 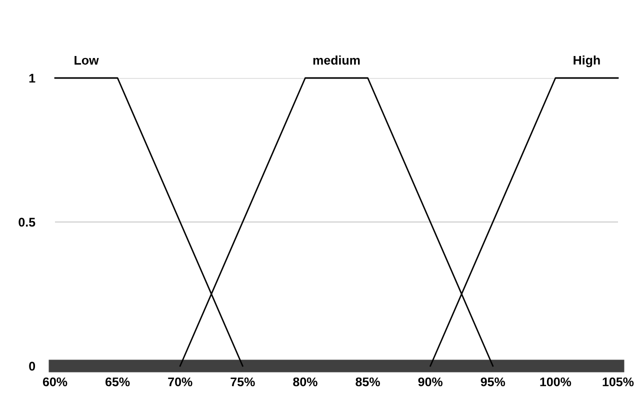 What do you see at coordinates (368, 381) in the screenshot?
I see `x-tick-label: 85%` at bounding box center [368, 381].